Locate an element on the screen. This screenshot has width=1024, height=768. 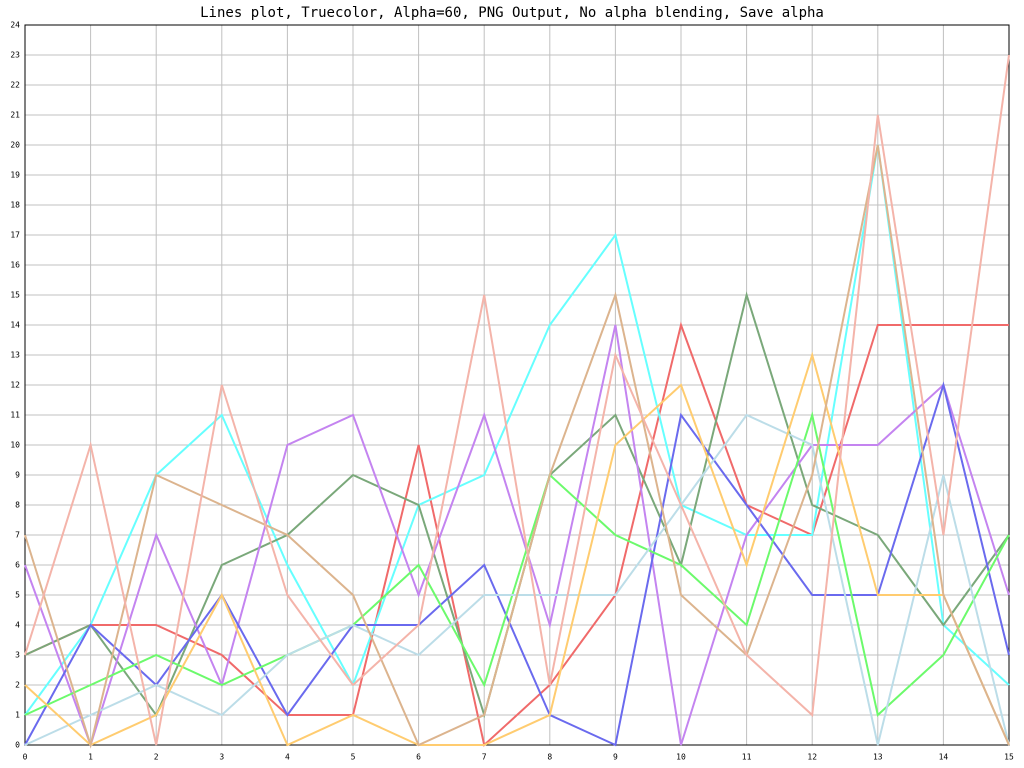
y-tick-label: 7 is located at coordinates (17, 535).